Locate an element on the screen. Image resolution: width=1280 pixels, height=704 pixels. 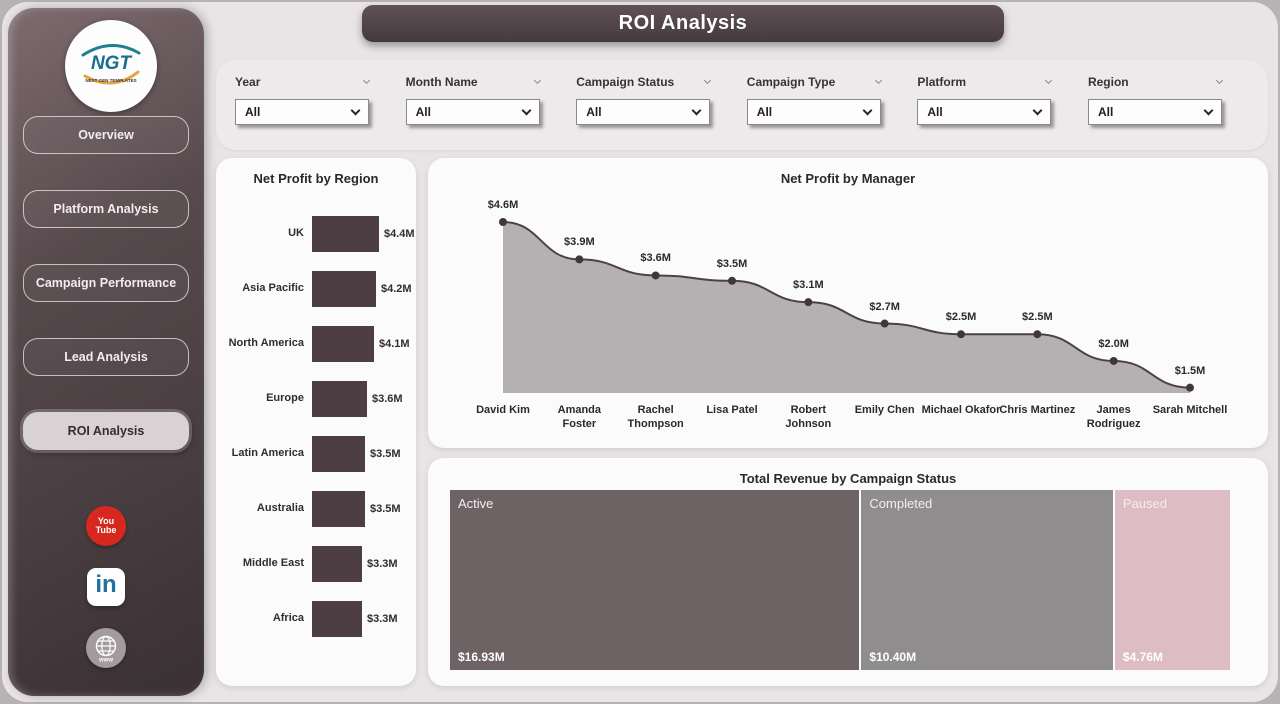
segment-value: $16.93M is located at coordinates (481, 657).